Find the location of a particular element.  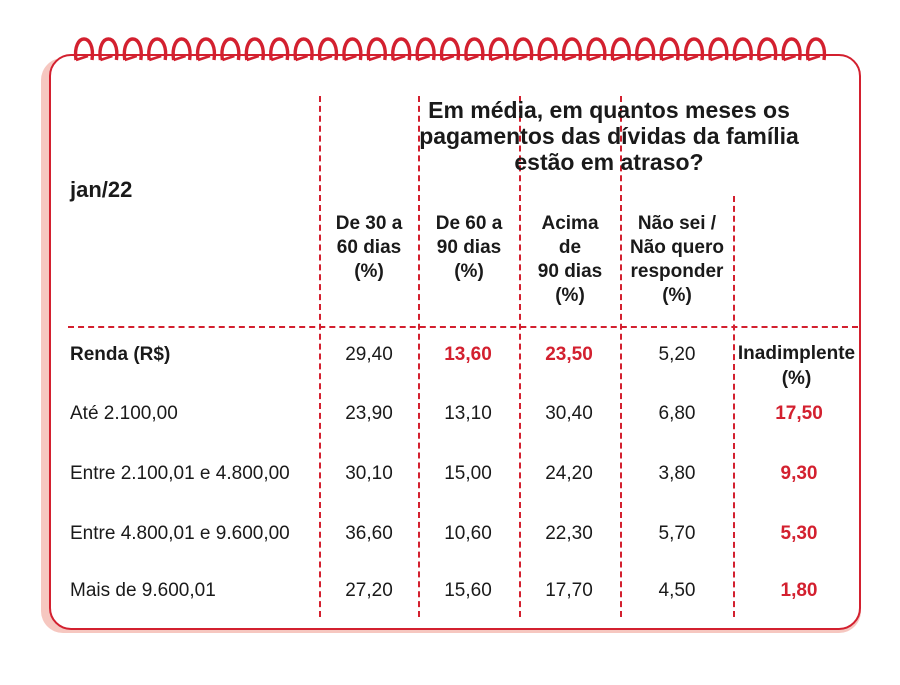

table-cell: 23,50 is located at coordinates (569, 354).